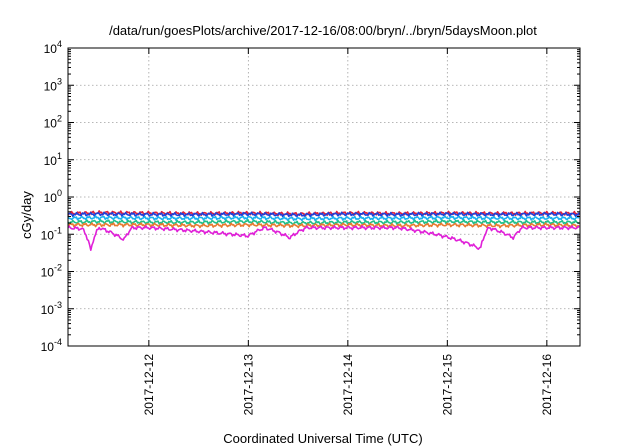  I want to click on y-tick-label: 10⁴, so click(53, 47).